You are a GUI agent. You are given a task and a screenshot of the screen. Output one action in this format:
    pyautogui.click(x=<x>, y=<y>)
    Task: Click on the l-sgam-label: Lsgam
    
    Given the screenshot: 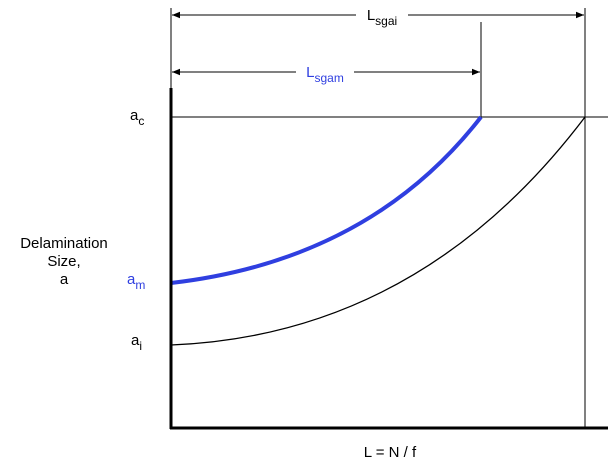 What is the action you would take?
    pyautogui.click(x=325, y=74)
    